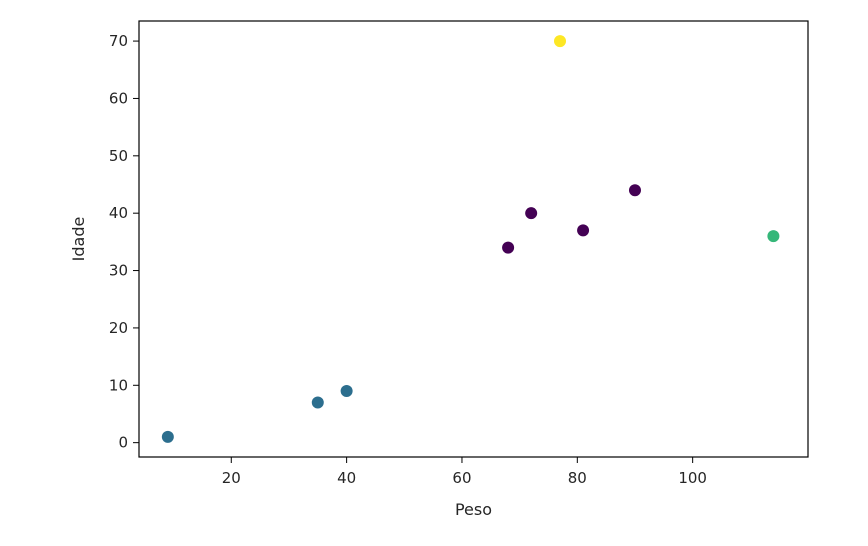 The width and height of the screenshot is (868, 546). What do you see at coordinates (346, 478) in the screenshot?
I see `x-tick-label-40: 40` at bounding box center [346, 478].